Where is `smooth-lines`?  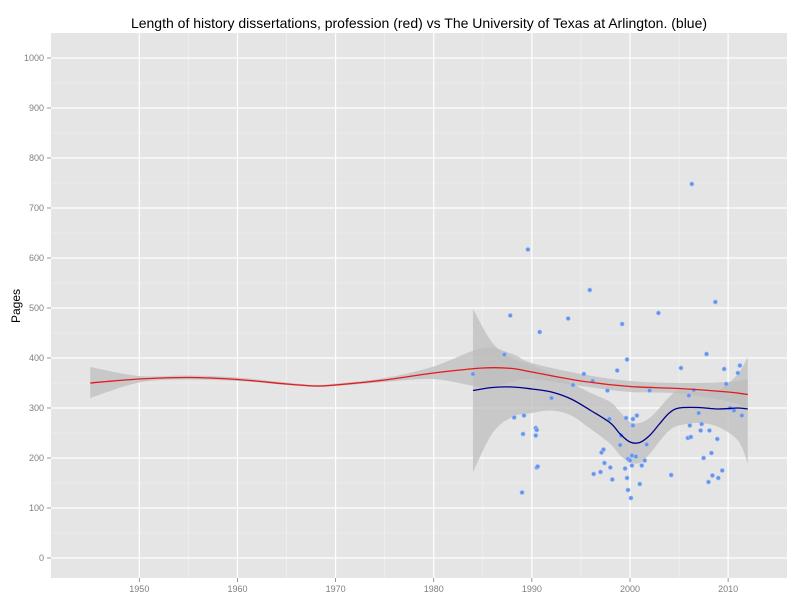
smooth-lines is located at coordinates (419, 405).